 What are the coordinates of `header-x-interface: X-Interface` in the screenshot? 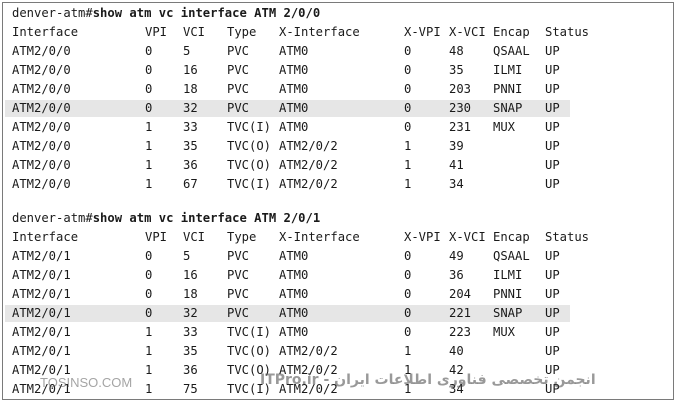 It's located at (319, 237).